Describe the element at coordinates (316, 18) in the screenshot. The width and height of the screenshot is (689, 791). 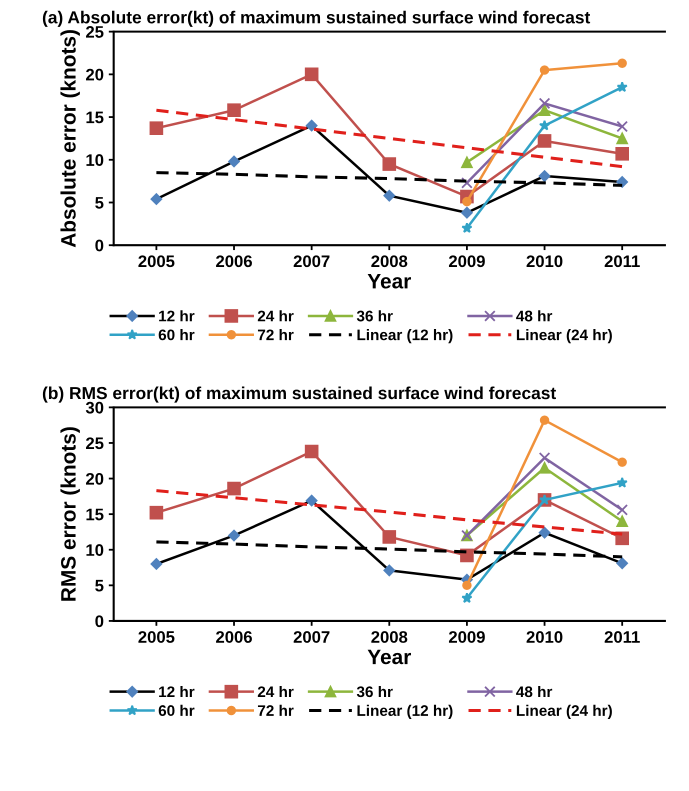
I see `chart-title: (a) Absolute error(kt) of maximum sustained surface wind forecast` at that location.